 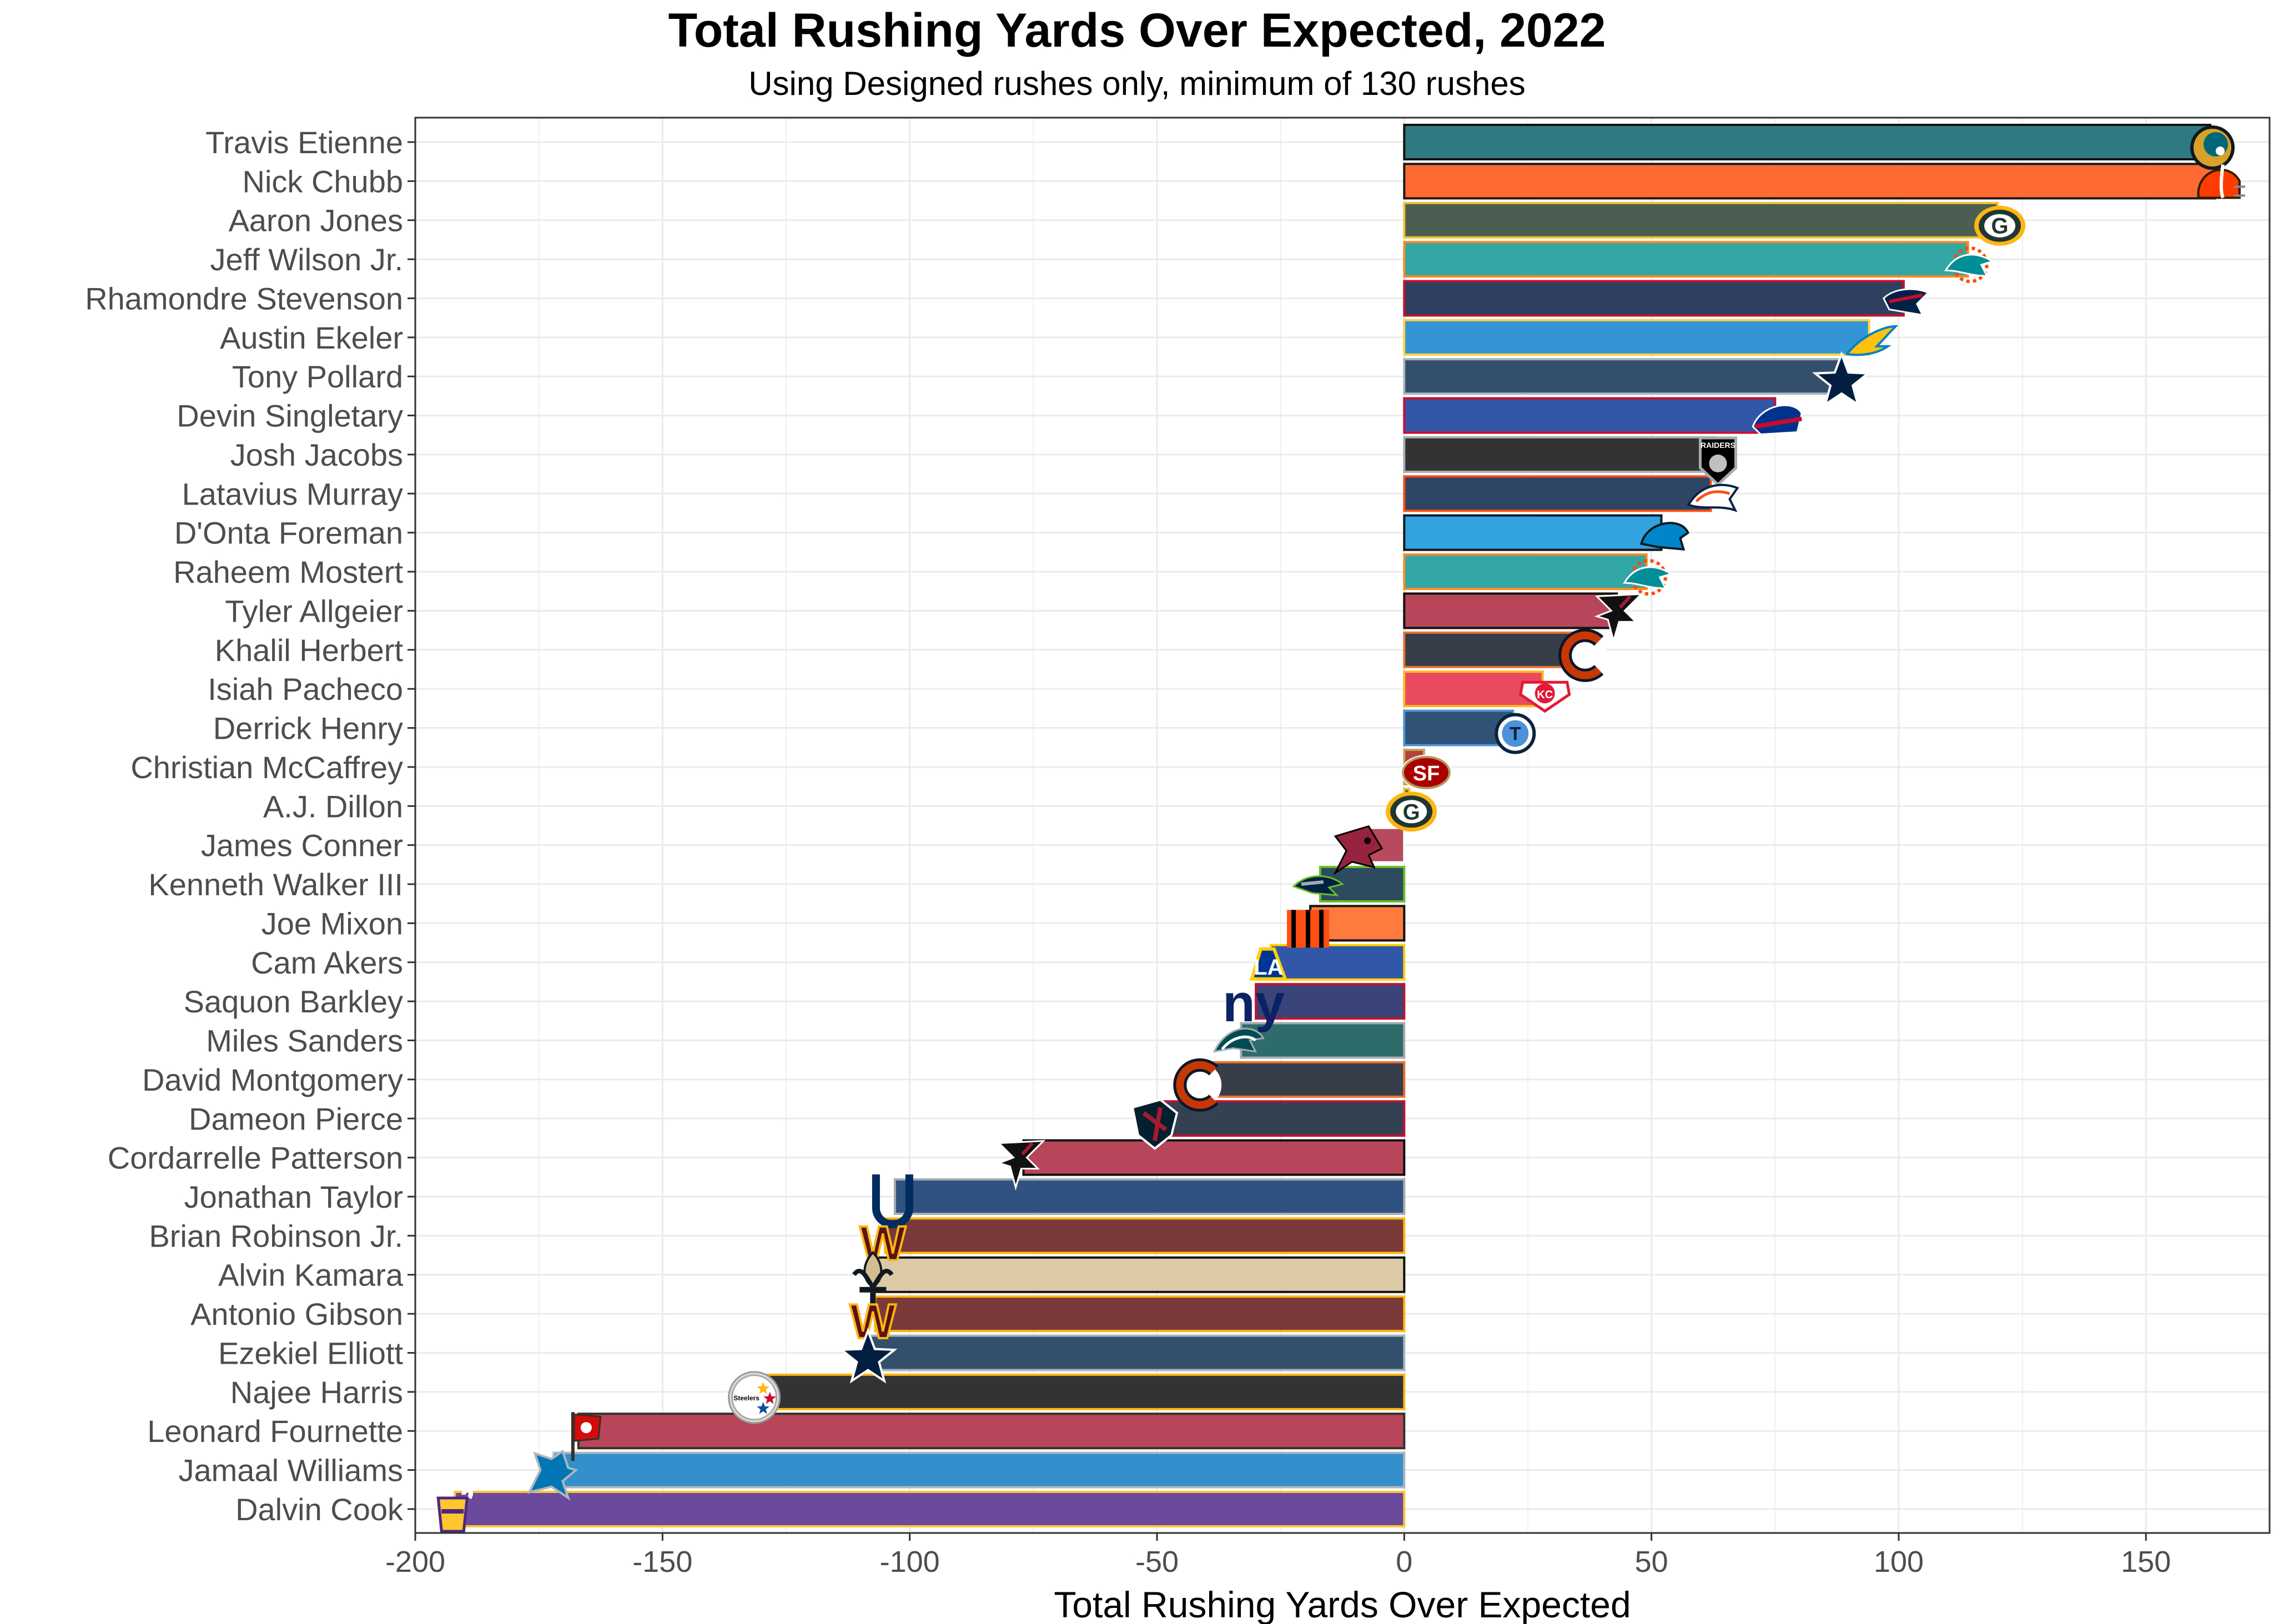 What do you see at coordinates (979, 1470) in the screenshot?
I see `bar-jamaal-williams` at bounding box center [979, 1470].